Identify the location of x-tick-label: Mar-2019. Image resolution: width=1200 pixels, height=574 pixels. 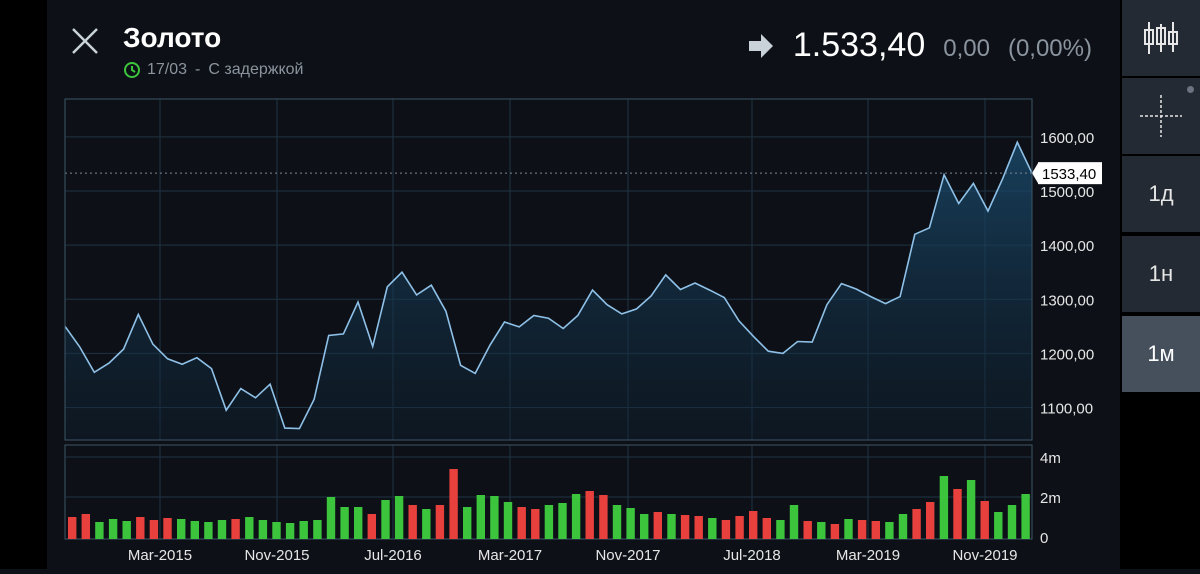
(868, 555).